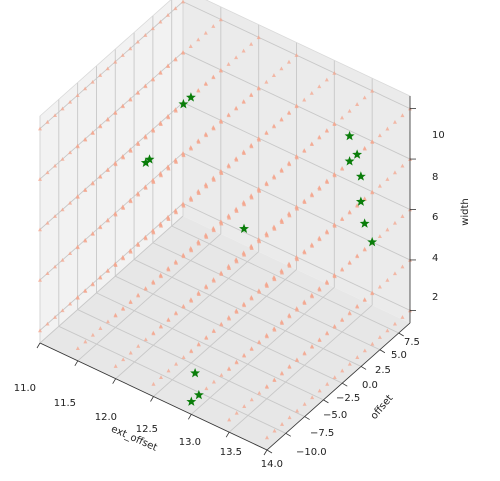  What do you see at coordinates (438, 135) in the screenshot?
I see `z-tick-label: 10` at bounding box center [438, 135].